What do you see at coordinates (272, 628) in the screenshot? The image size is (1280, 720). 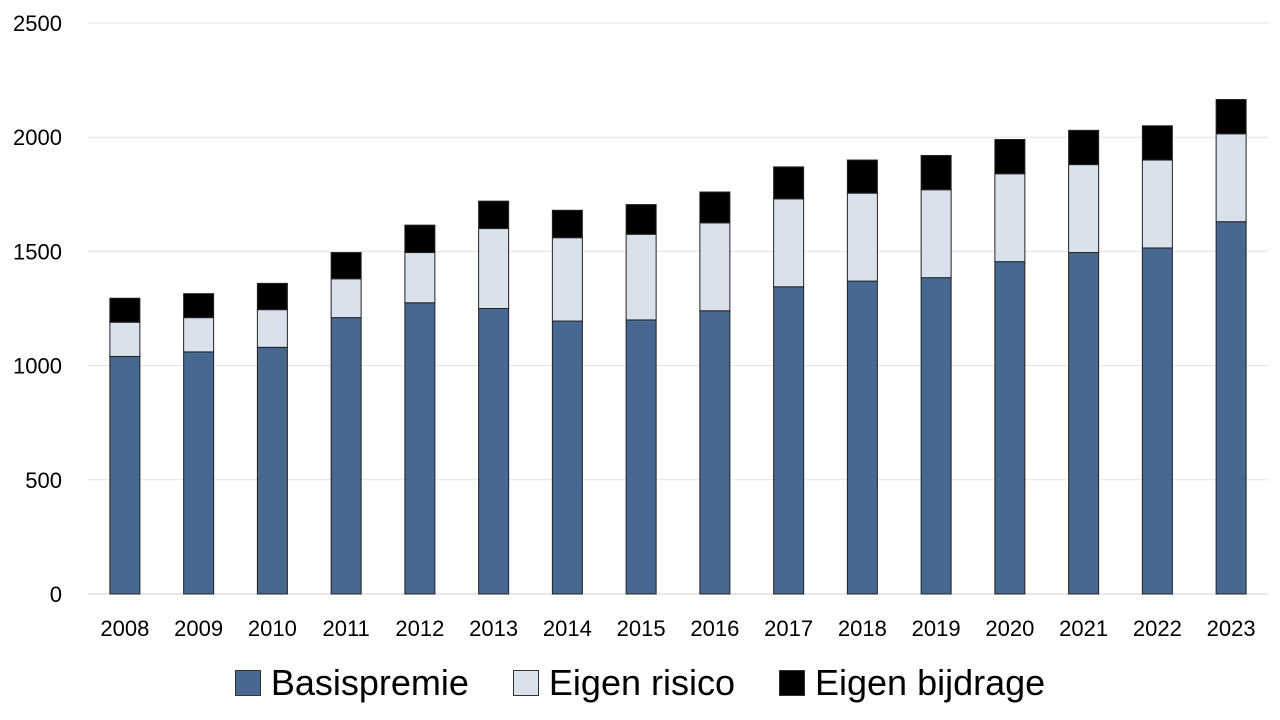 I see `x-tick-label: 2010` at bounding box center [272, 628].